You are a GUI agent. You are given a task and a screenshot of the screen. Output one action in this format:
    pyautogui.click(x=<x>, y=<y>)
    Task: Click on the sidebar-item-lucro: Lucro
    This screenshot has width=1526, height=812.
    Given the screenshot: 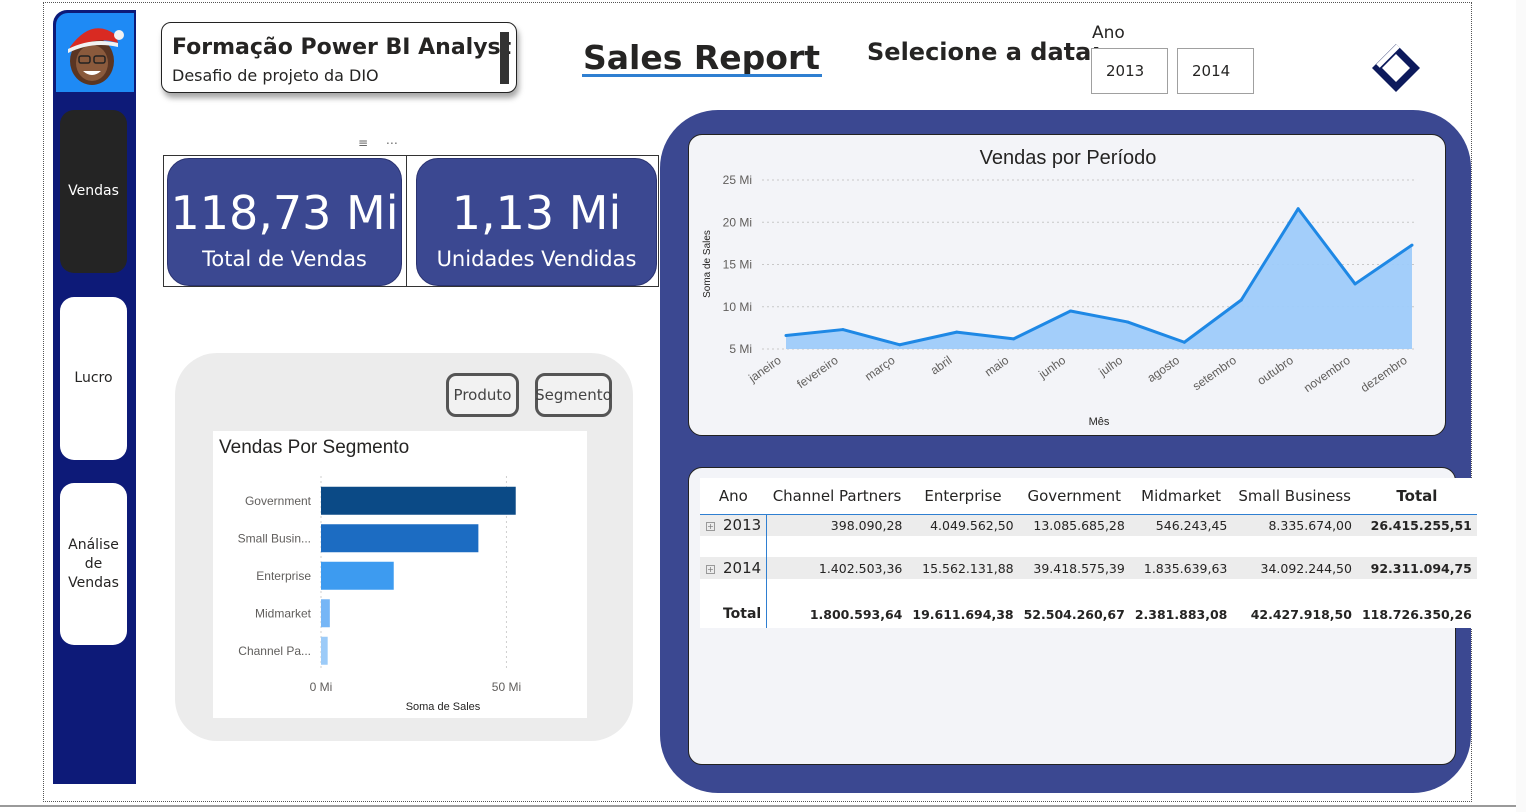 What is the action you would take?
    pyautogui.click(x=93, y=378)
    